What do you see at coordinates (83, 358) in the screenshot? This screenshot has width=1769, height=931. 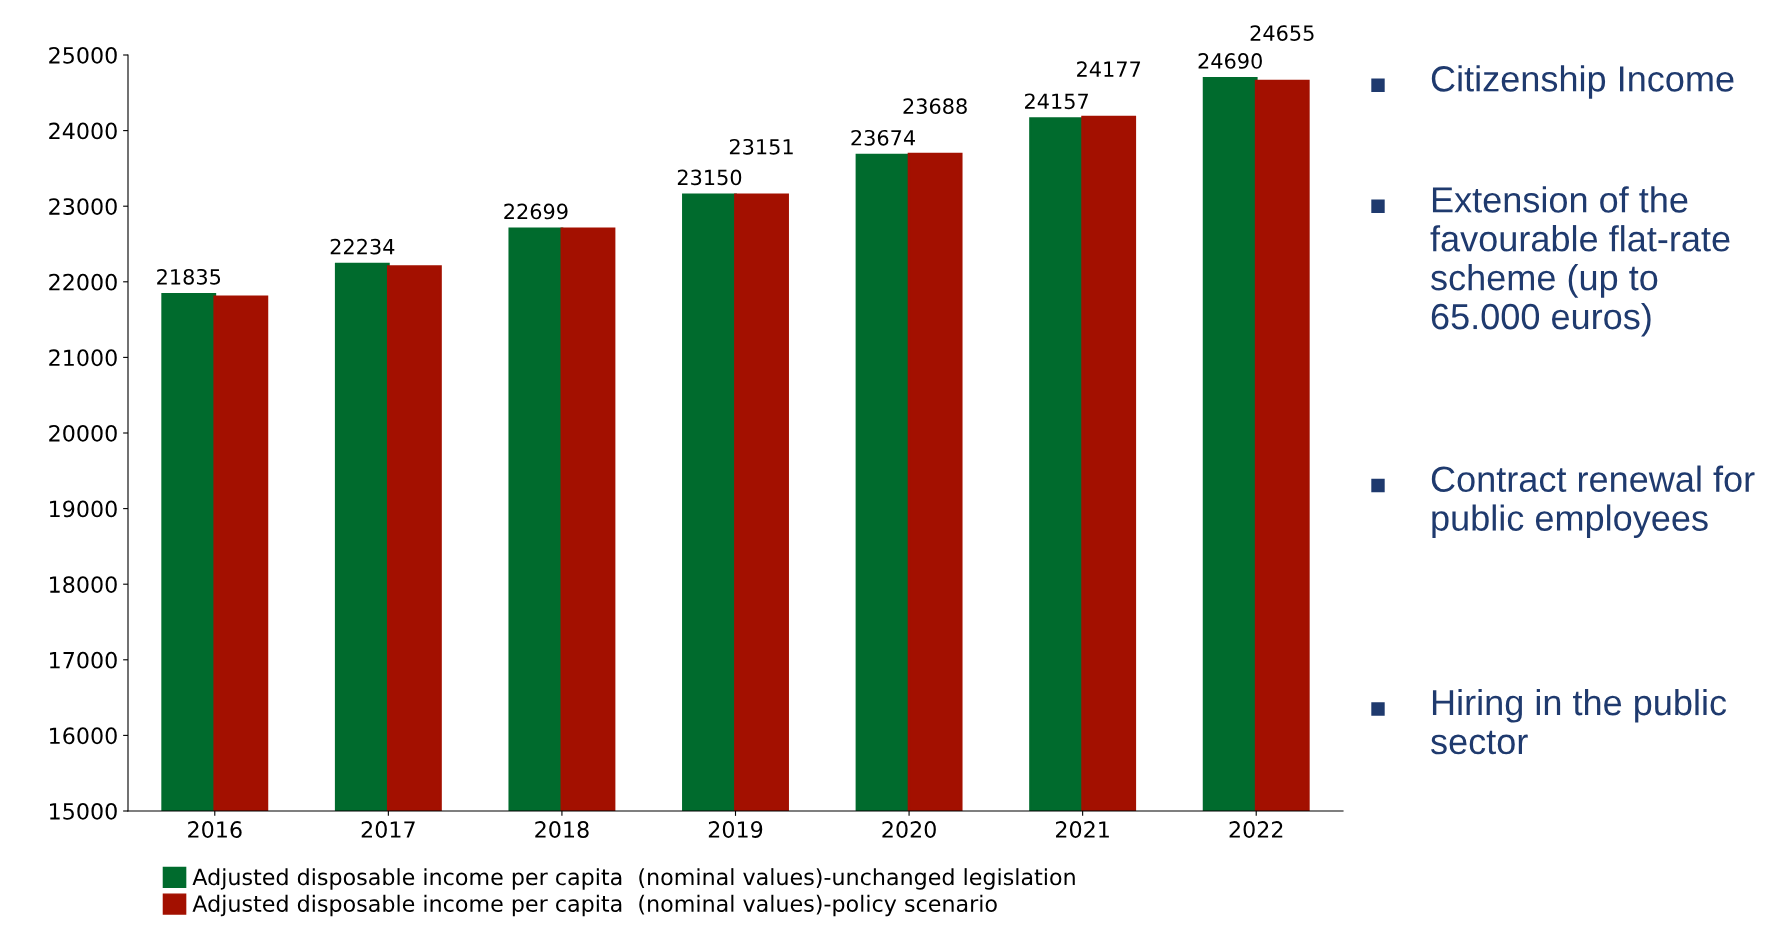 I see `y-tick-label: 21000` at bounding box center [83, 358].